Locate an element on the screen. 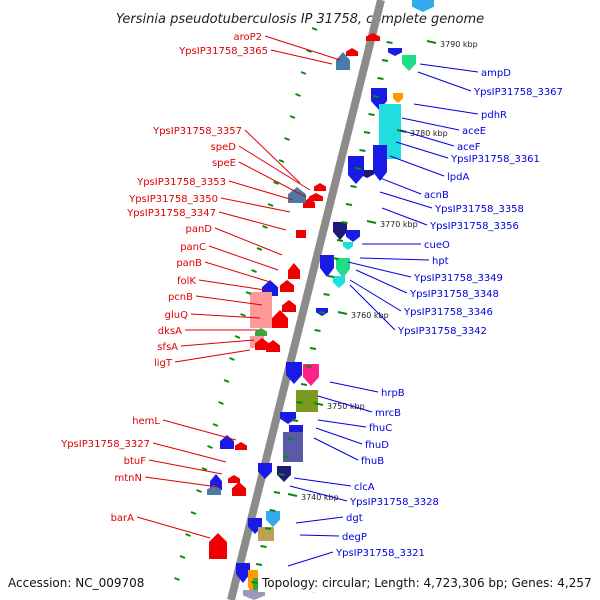 This screenshot has width=600, height=600. gene-label-gluQ: gluQ is located at coordinates (176, 315).